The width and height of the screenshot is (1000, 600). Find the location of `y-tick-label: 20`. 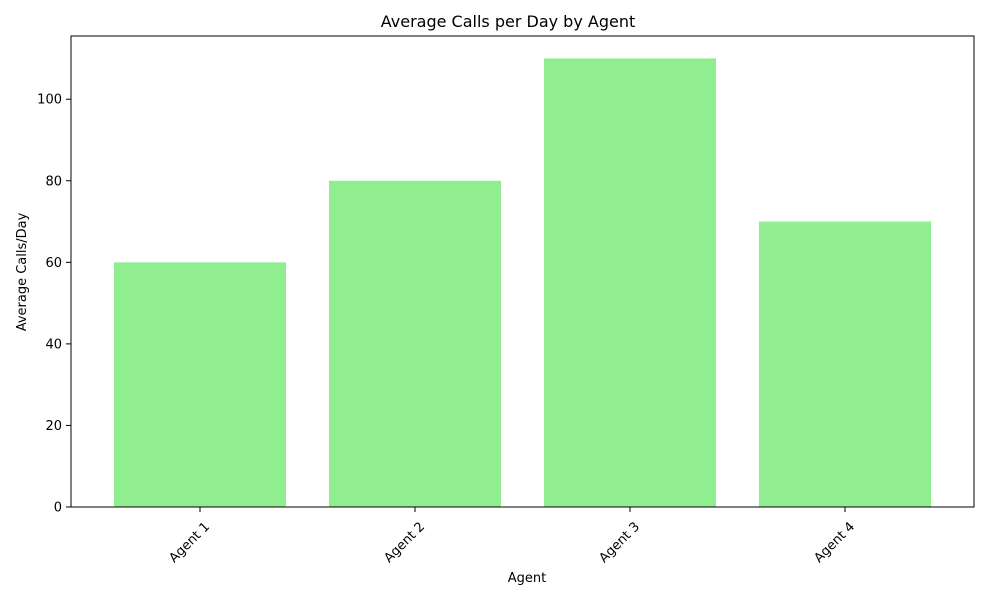

y-tick-label: 20 is located at coordinates (53, 426).